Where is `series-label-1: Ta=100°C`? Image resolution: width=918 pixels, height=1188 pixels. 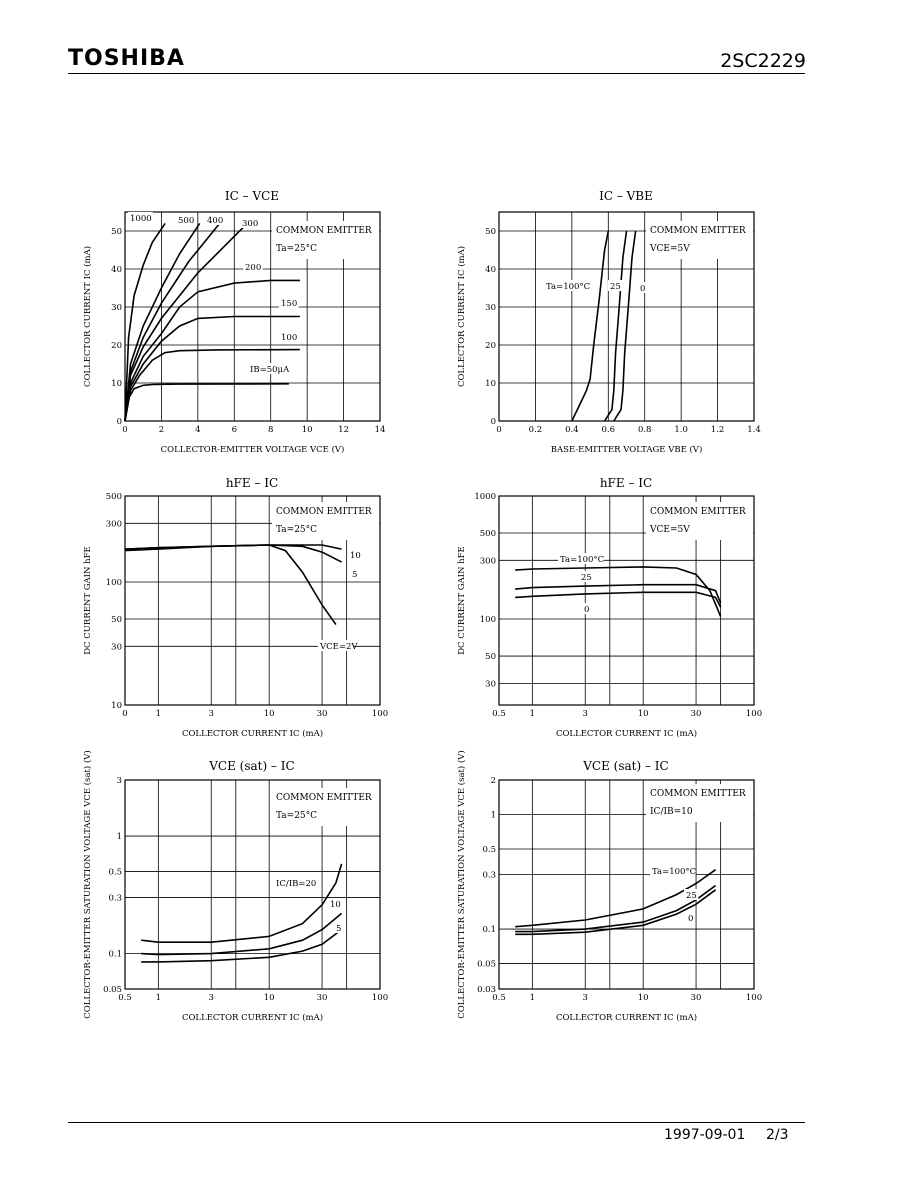 series-label-1: Ta=100°C is located at coordinates (568, 287).